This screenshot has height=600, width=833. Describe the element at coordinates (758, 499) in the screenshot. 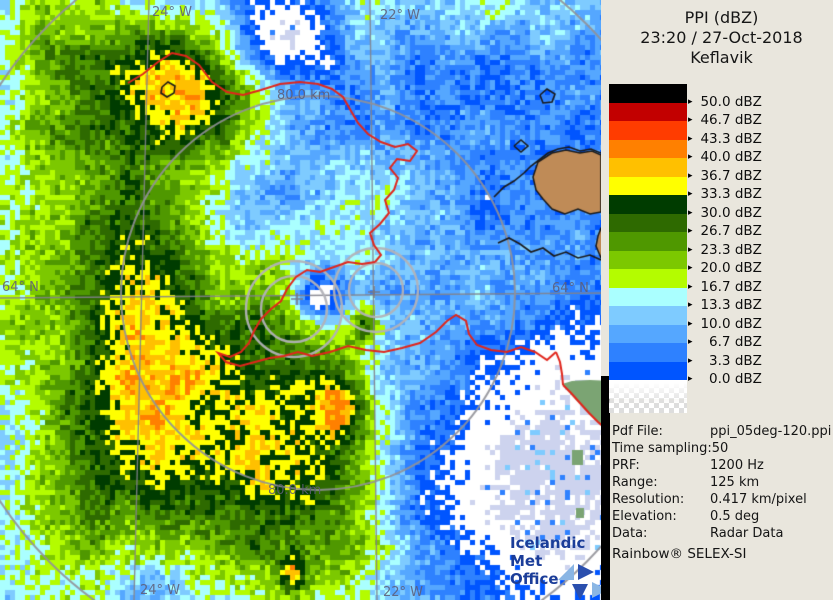

I see `meta-value: 0.417 km/pixel` at that location.